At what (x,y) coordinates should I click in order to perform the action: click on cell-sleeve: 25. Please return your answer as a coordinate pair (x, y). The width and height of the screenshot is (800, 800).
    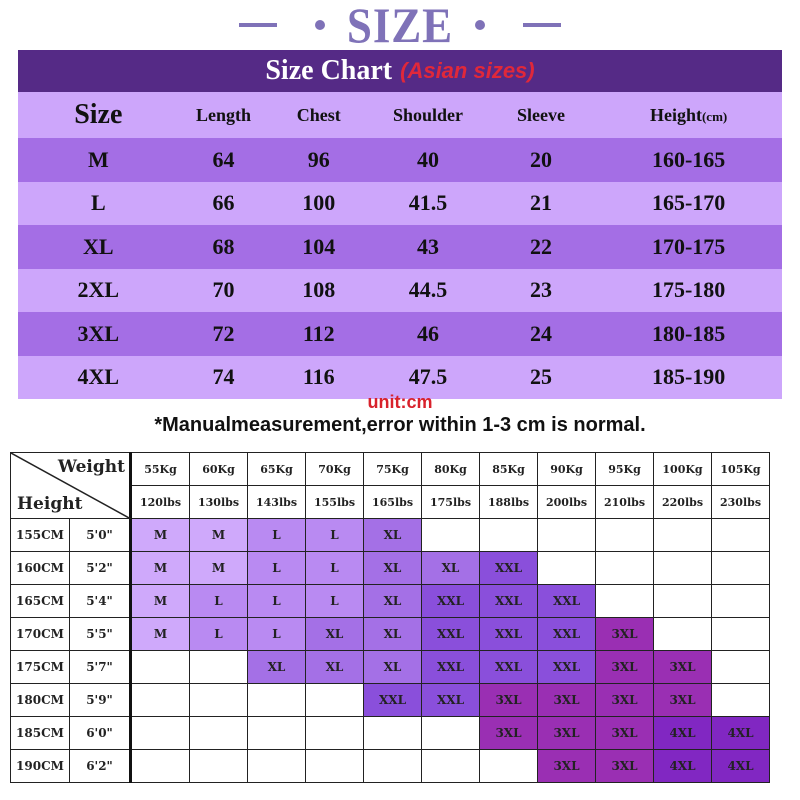
    Looking at the image, I should click on (541, 377).